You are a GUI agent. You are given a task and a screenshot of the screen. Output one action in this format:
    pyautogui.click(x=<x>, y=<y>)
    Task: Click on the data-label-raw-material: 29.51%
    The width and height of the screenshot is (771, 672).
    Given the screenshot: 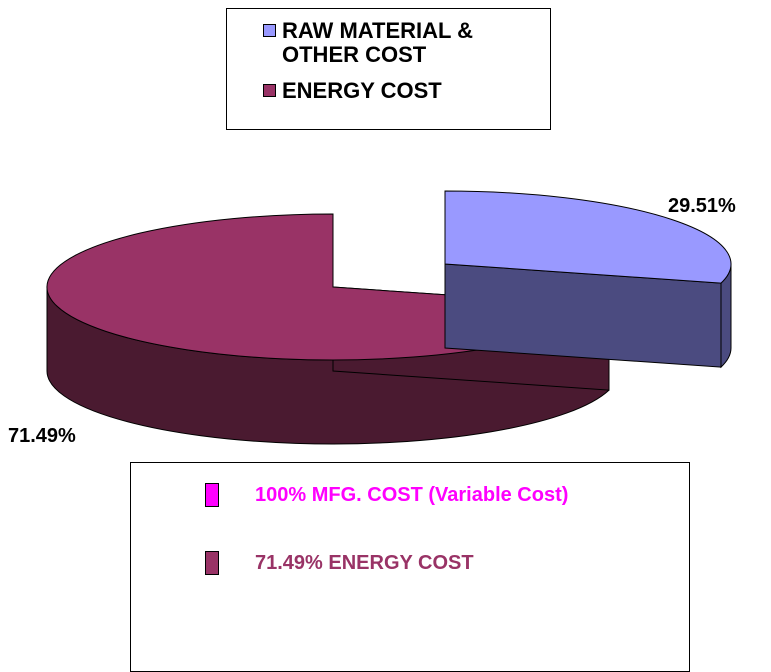 What is the action you would take?
    pyautogui.click(x=702, y=206)
    